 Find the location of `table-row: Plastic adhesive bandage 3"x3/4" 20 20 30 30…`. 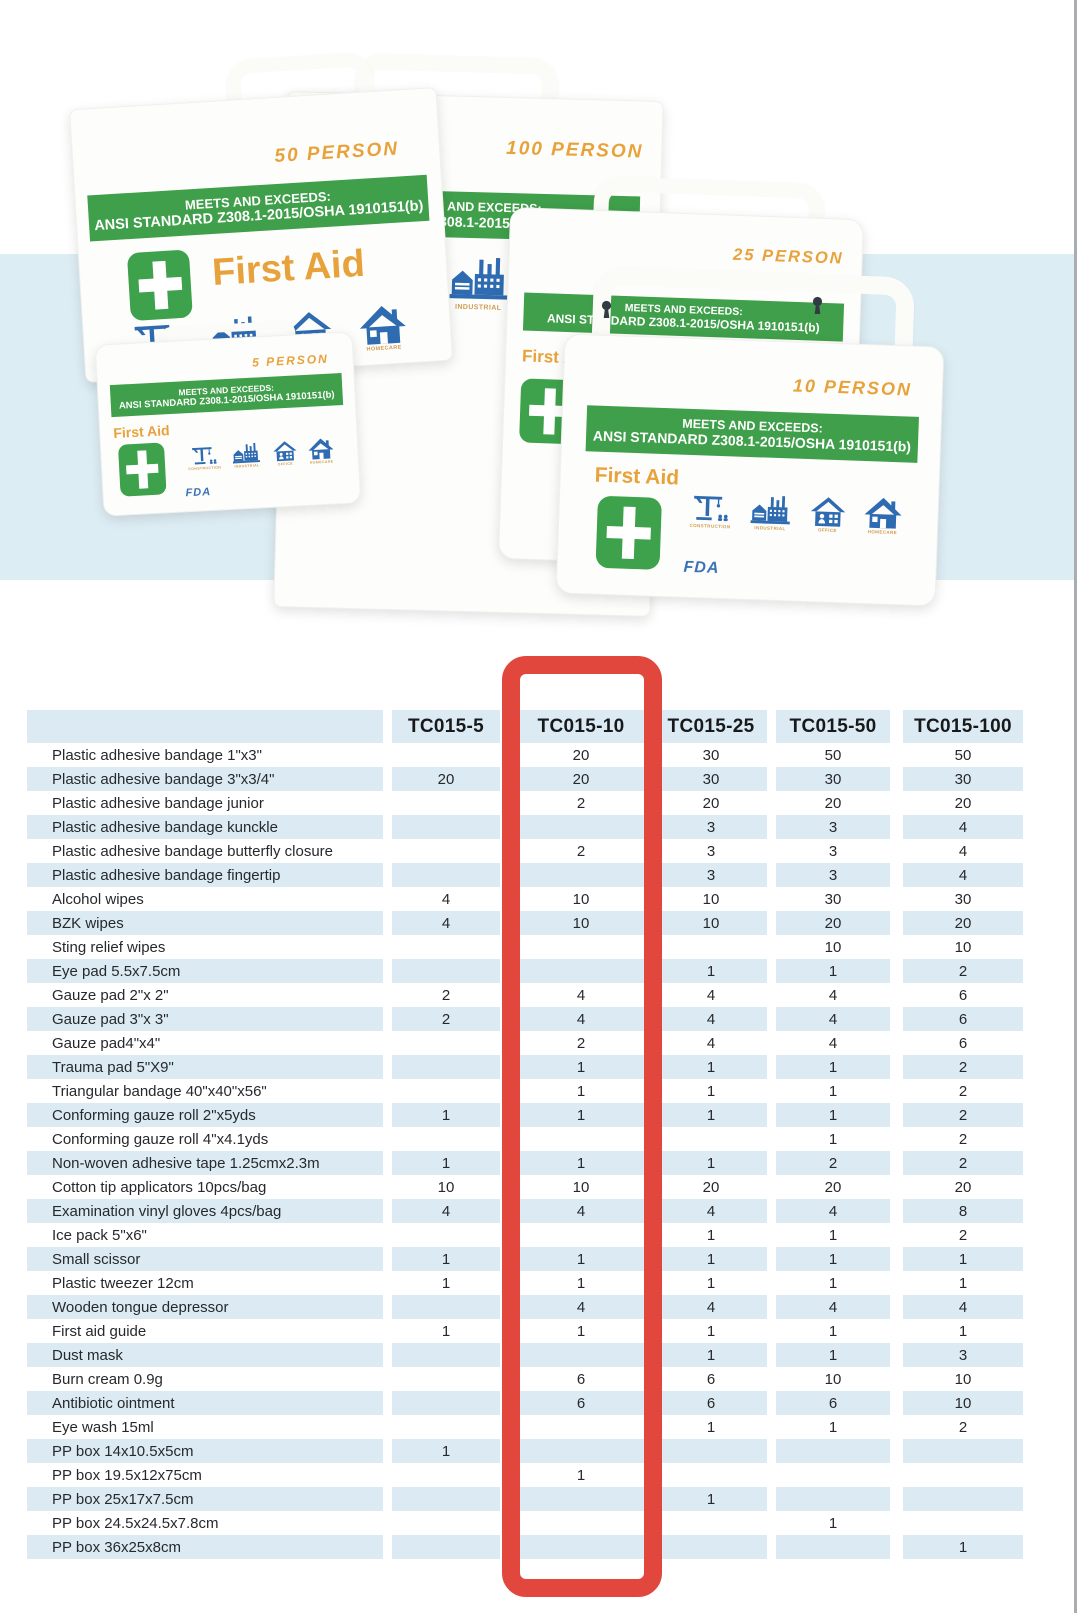

table-row: Plastic adhesive bandage 3"x3/4" 20 20 30 30… is located at coordinates (525, 779).